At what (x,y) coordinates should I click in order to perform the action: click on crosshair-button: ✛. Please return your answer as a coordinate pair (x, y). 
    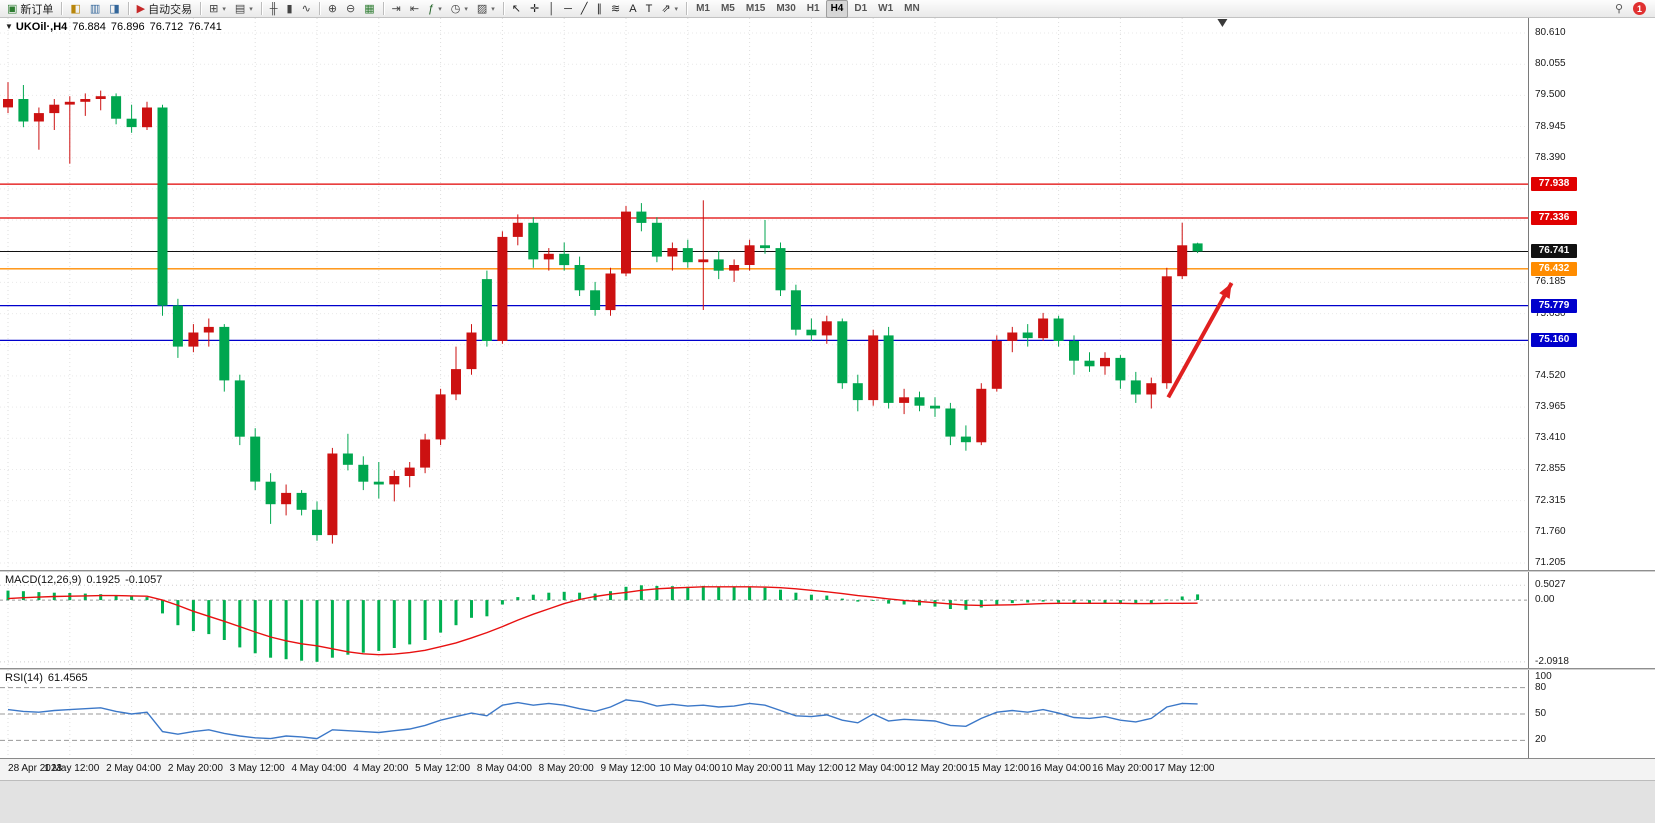
    Looking at the image, I should click on (534, 9).